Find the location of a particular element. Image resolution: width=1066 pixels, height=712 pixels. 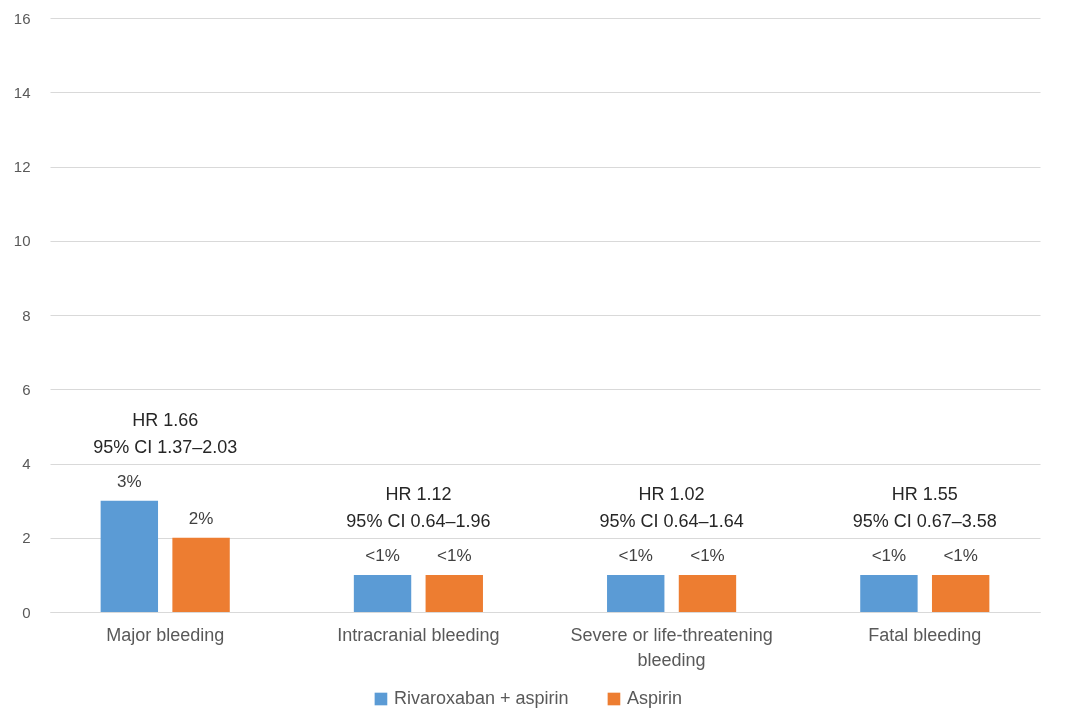

data-label: 3% is located at coordinates (129, 481).